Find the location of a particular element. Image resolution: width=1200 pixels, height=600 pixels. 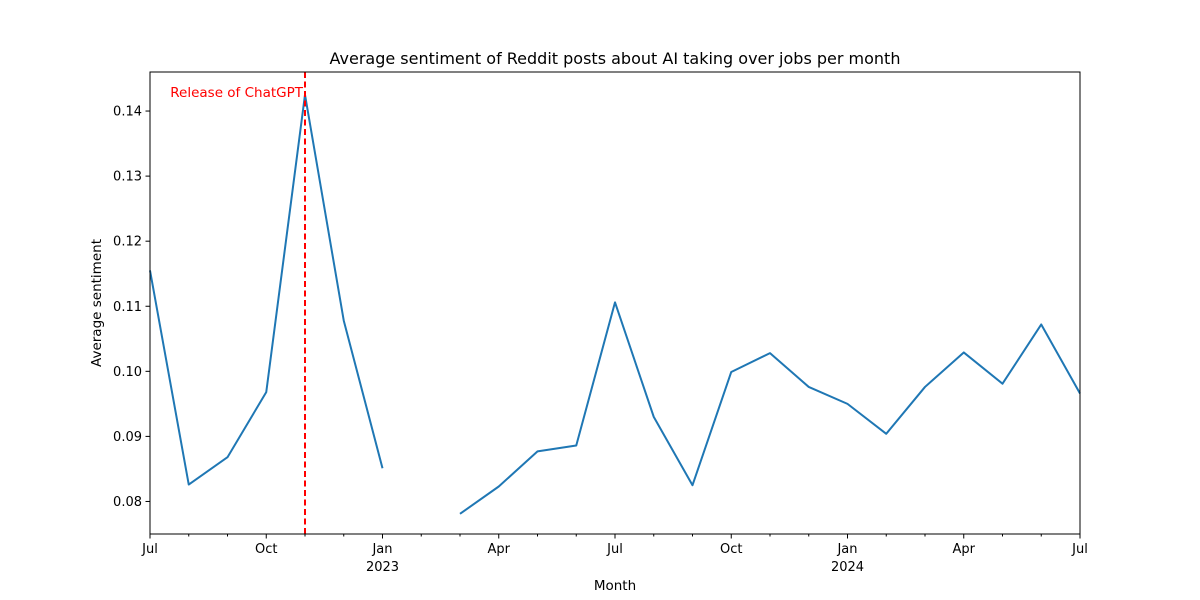

chatgpt-release-label: Release of ChatGPT is located at coordinates (236, 93).